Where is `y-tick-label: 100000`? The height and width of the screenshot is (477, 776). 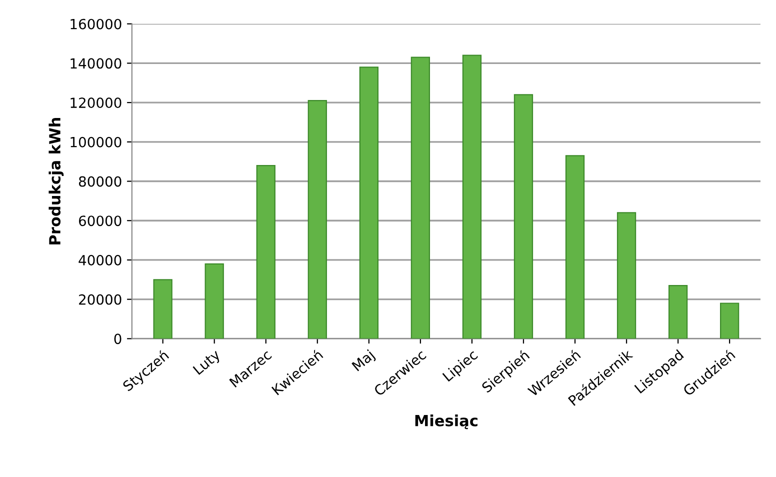
y-tick-label: 100000 is located at coordinates (96, 142).